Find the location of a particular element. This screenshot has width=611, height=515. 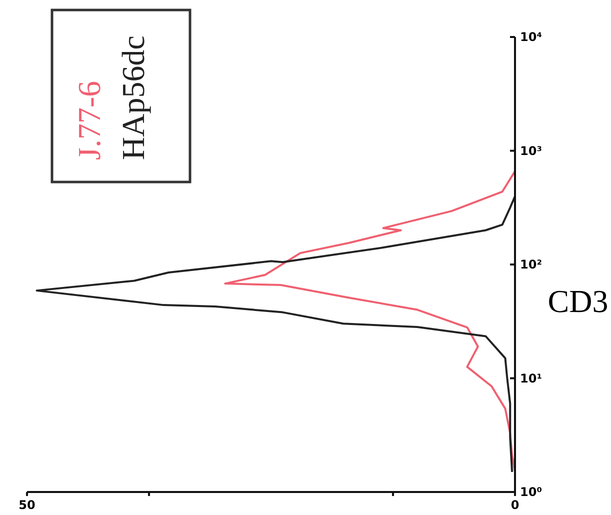

text: HAp56dc is located at coordinates (133, 98).